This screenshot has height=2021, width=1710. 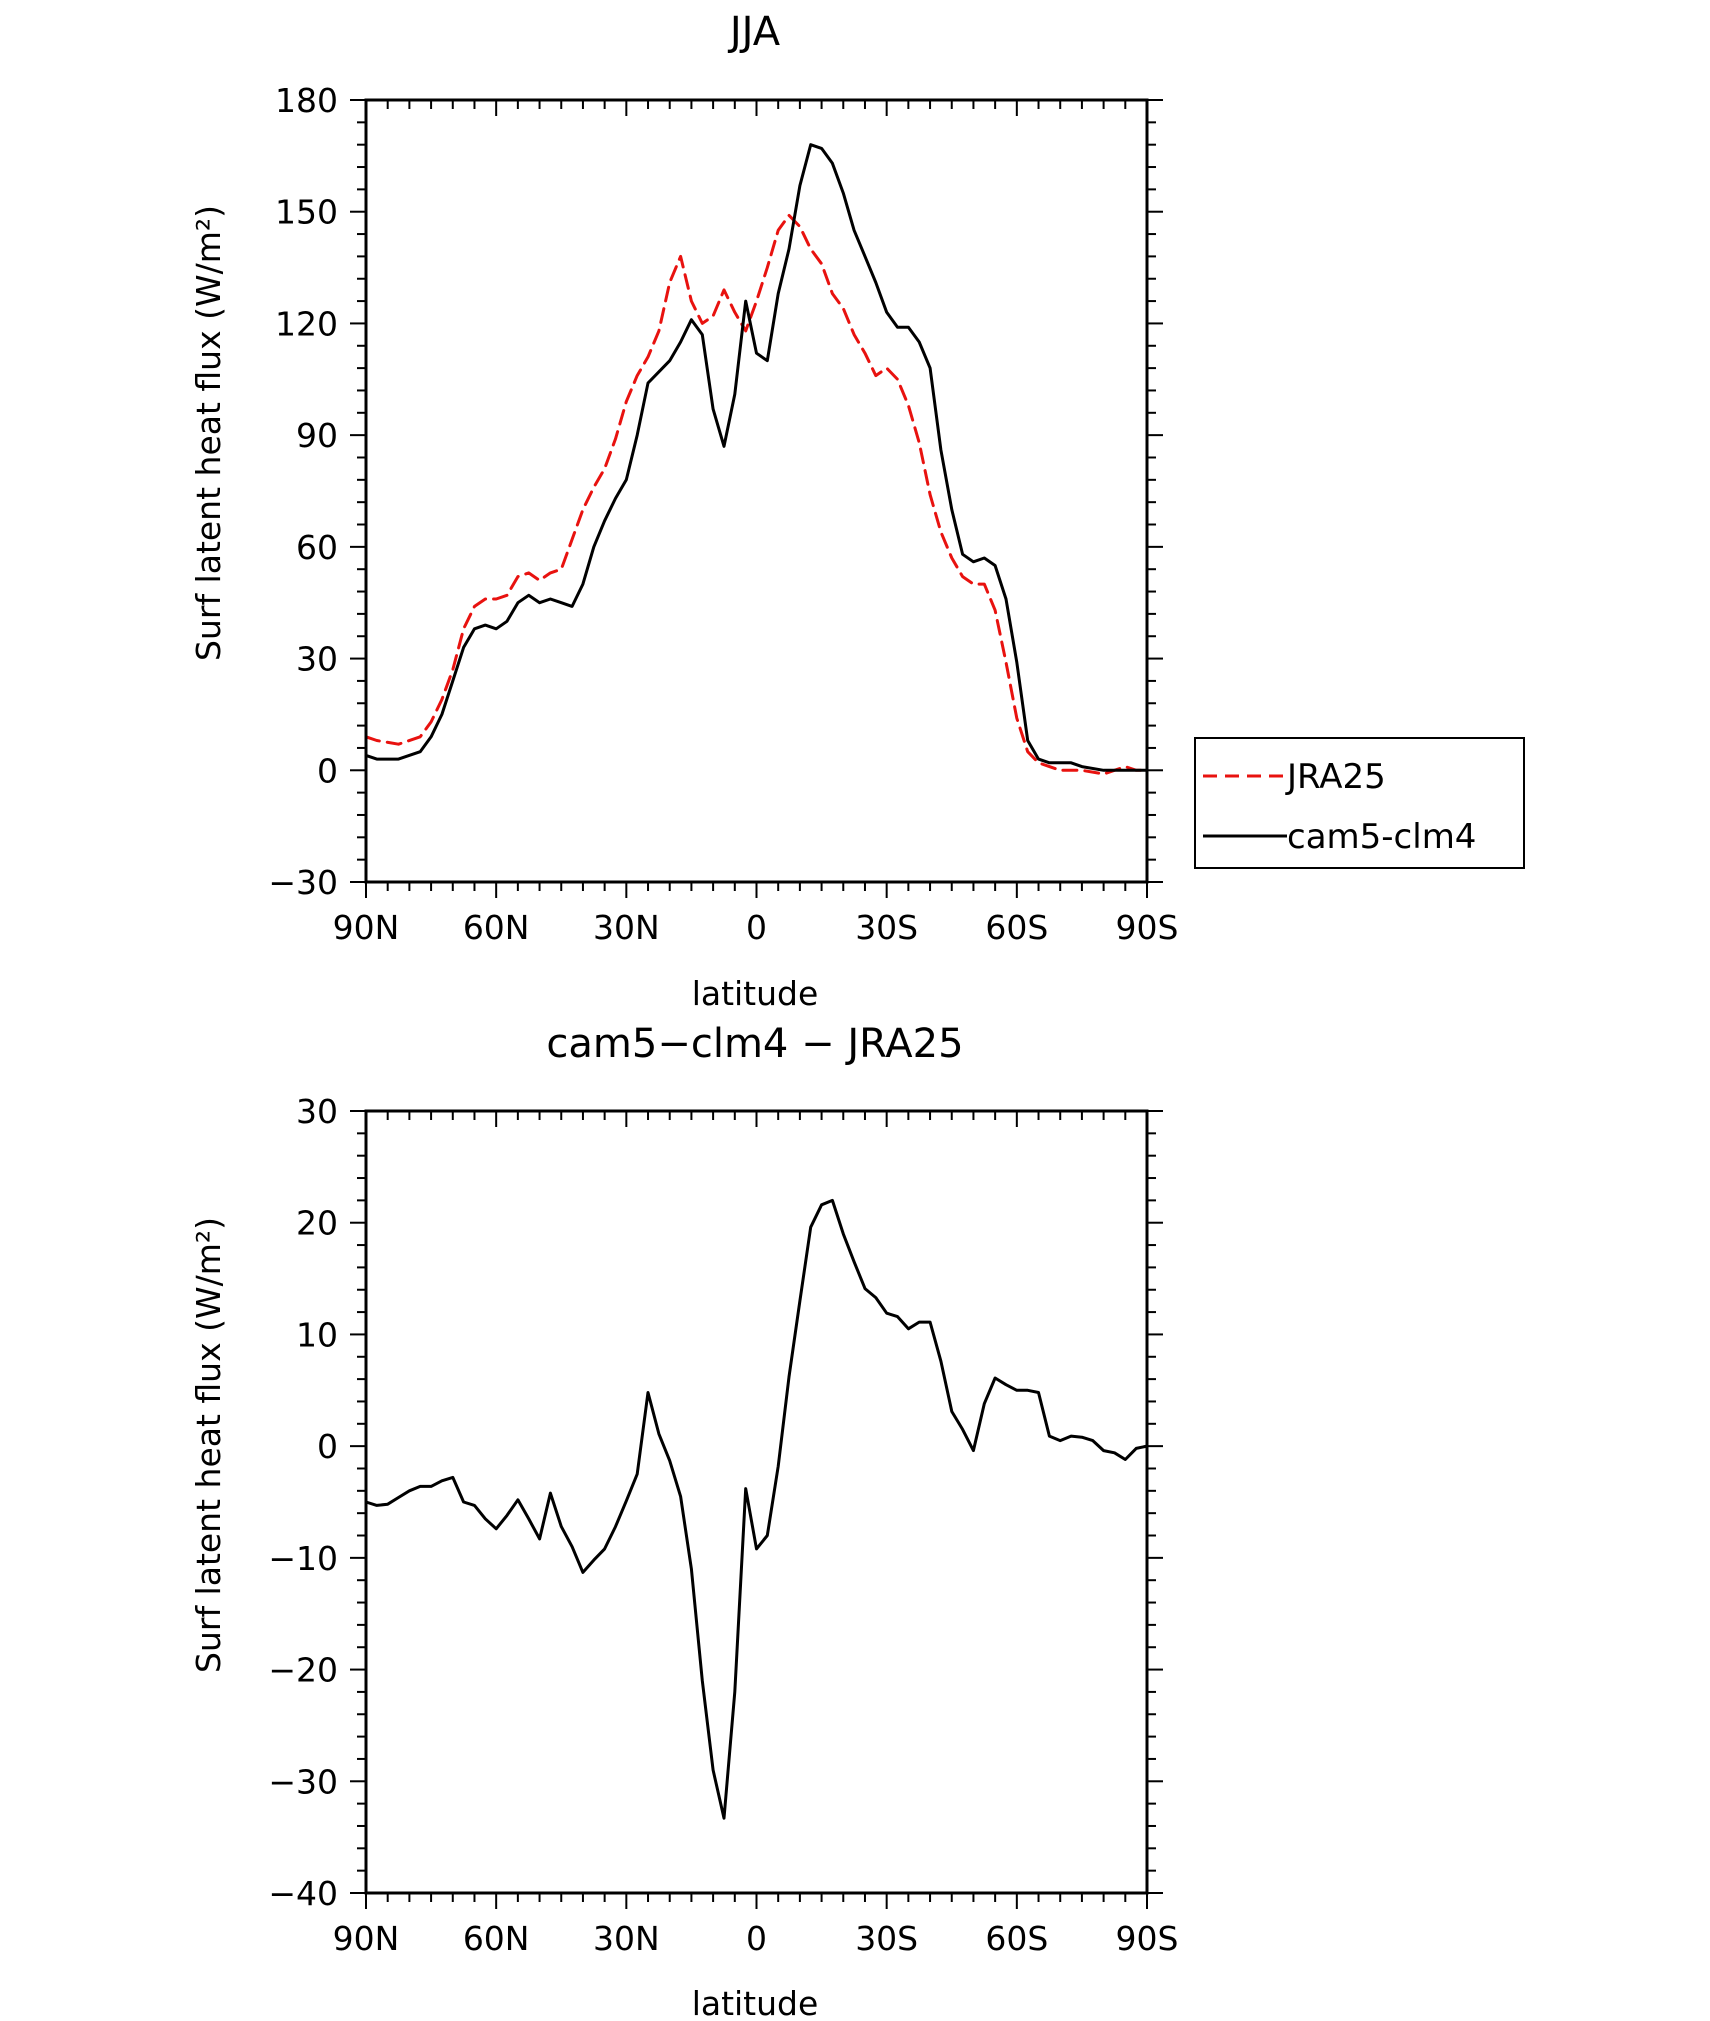 What do you see at coordinates (754, 1044) in the screenshot?
I see `chart-title: cam5−clm4 − JRA25` at bounding box center [754, 1044].